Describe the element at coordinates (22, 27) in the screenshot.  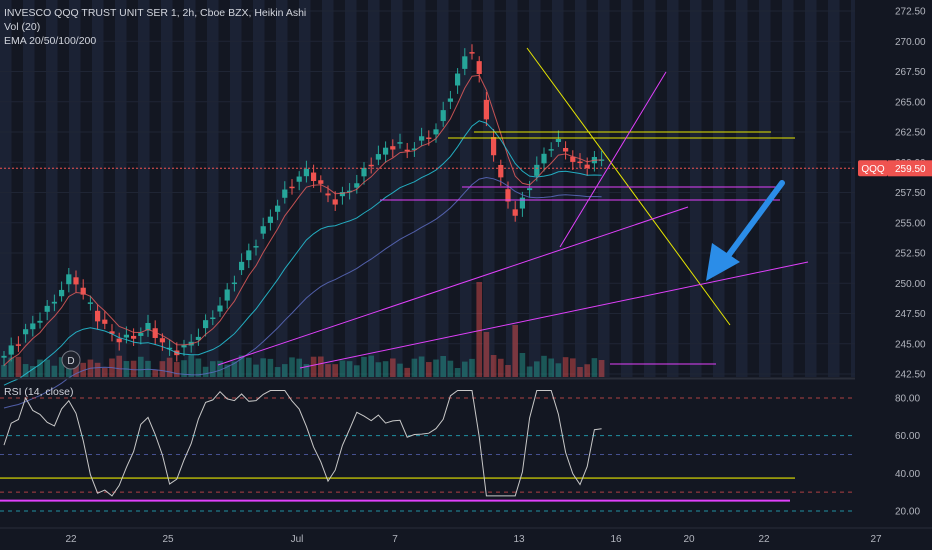
I see `volume-label: Vol (20)` at that location.